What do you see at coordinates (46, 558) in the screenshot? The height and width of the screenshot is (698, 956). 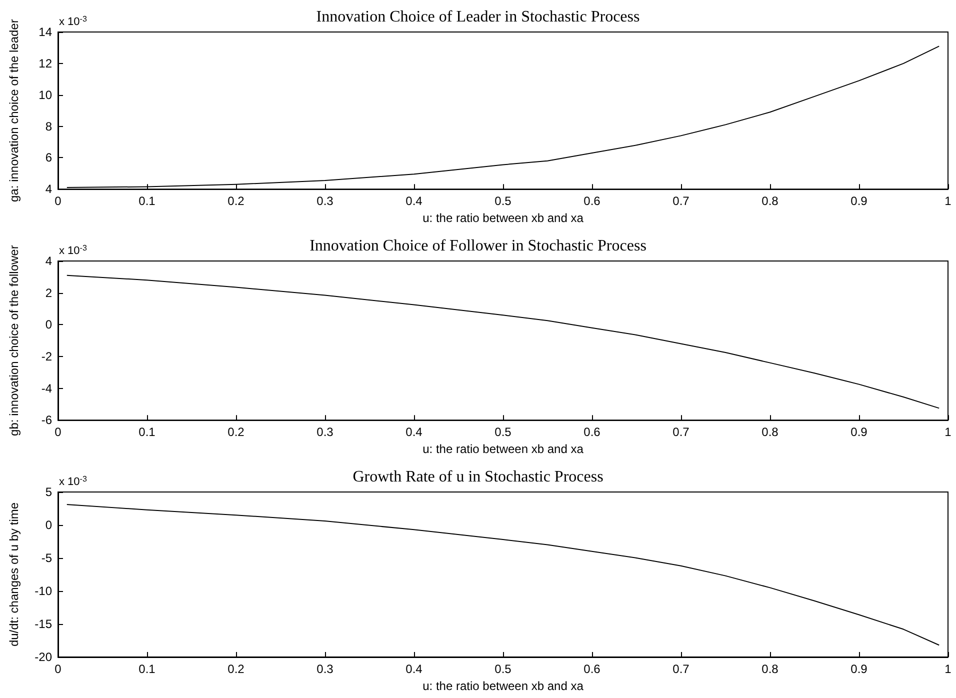 I see `y-tick-label: -5` at bounding box center [46, 558].